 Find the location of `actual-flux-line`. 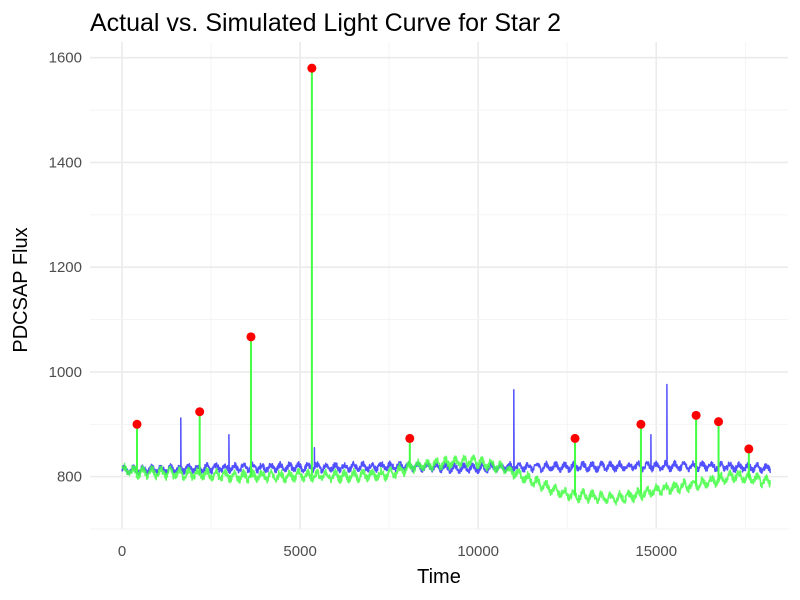

actual-flux-line is located at coordinates (446, 429).